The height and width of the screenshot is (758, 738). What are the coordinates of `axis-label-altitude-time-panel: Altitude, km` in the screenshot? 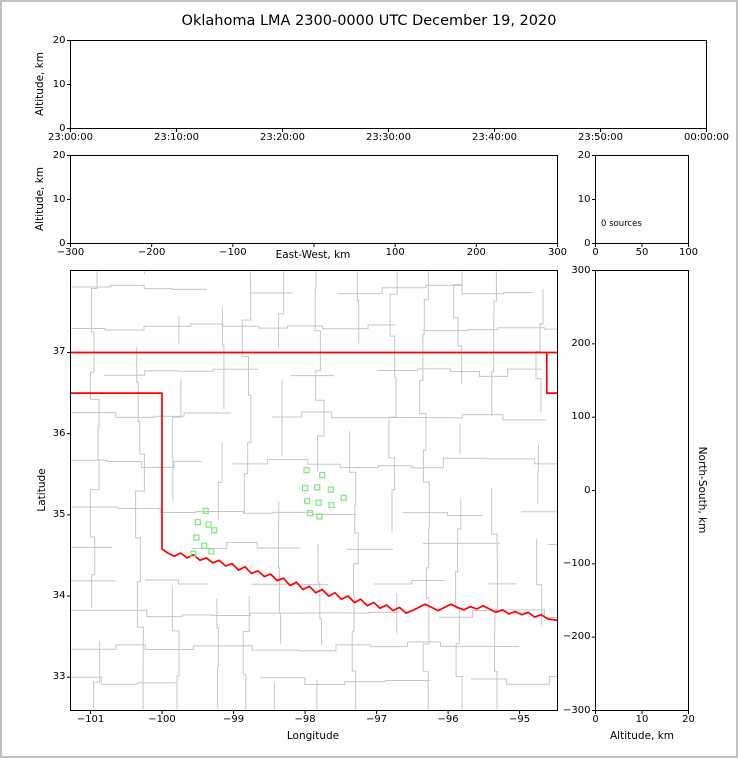 It's located at (40, 84).